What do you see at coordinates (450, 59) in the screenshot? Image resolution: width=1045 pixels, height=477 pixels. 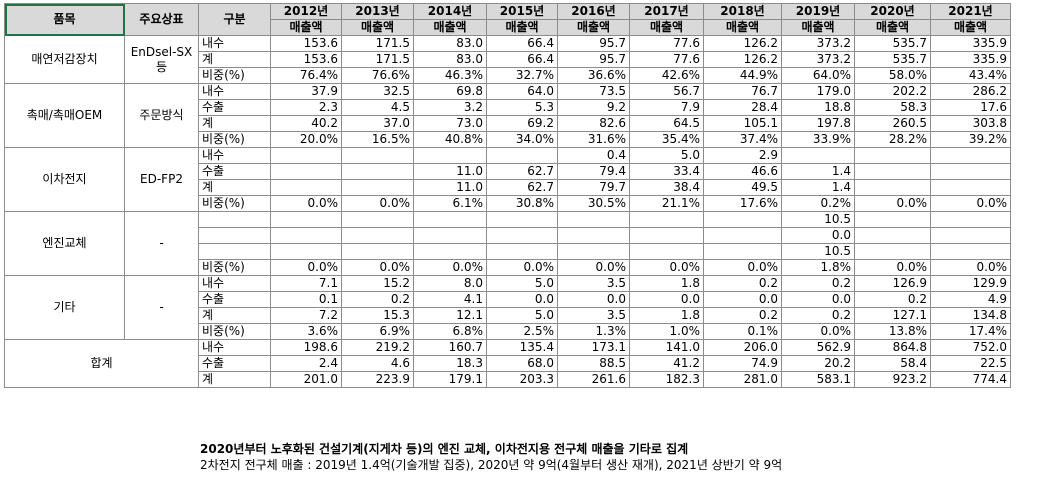 I see `value-cell: 83.0` at bounding box center [450, 59].